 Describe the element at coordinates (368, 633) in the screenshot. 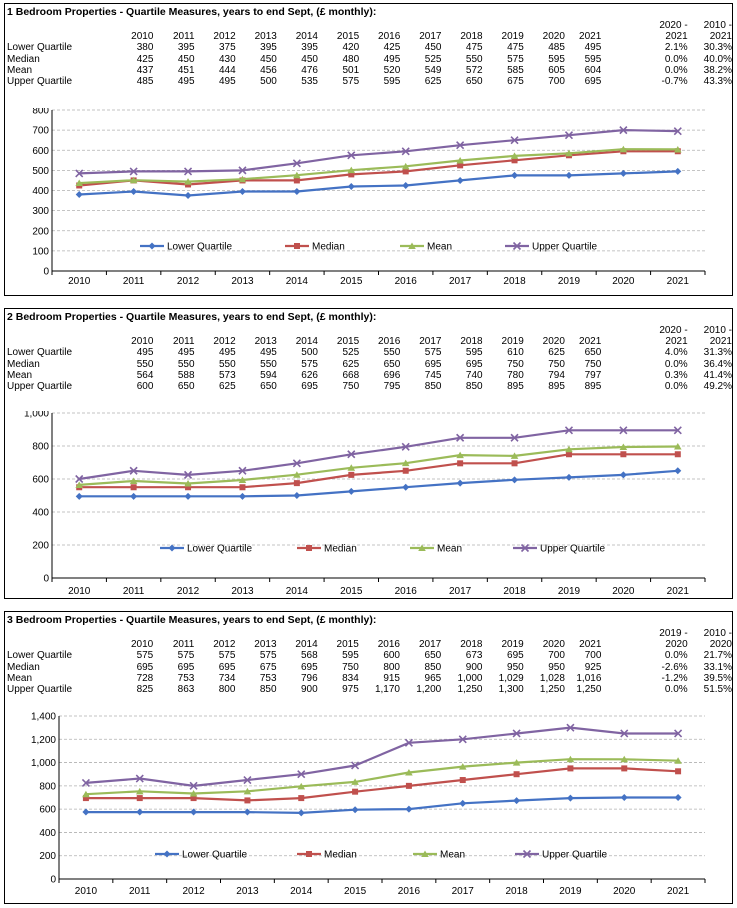

I see `header-row-top: 2019 - 2010 -` at that location.